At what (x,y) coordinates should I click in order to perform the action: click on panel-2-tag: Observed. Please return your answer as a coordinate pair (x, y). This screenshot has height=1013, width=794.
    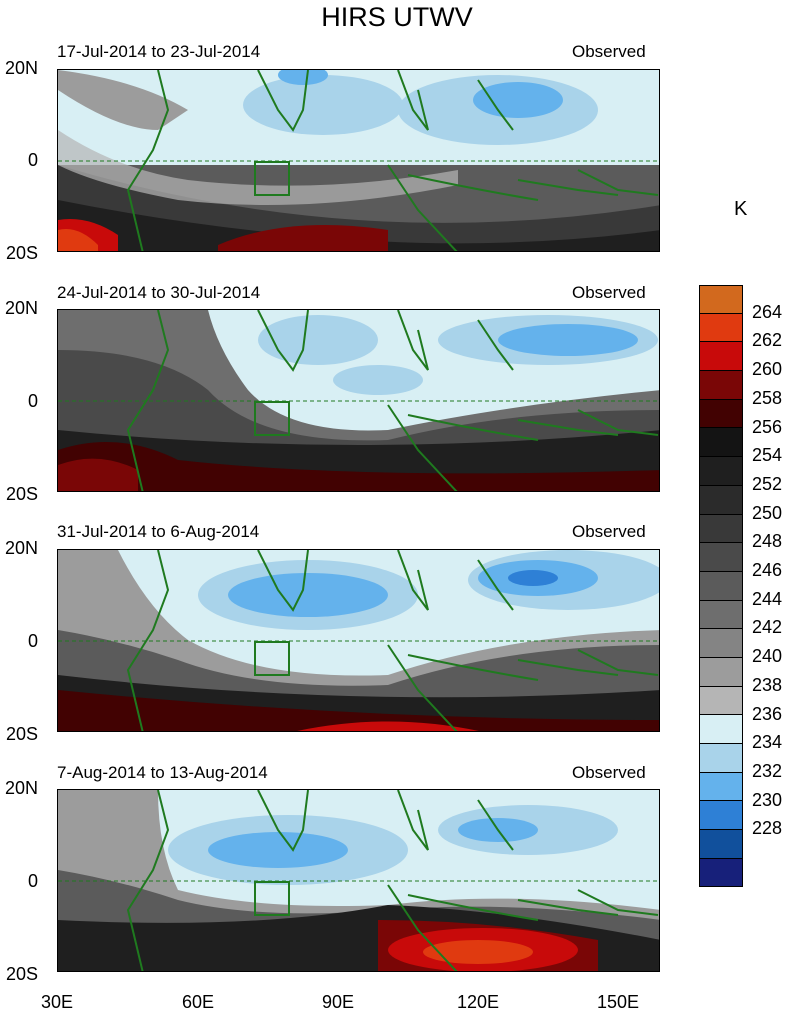
    Looking at the image, I should click on (609, 292).